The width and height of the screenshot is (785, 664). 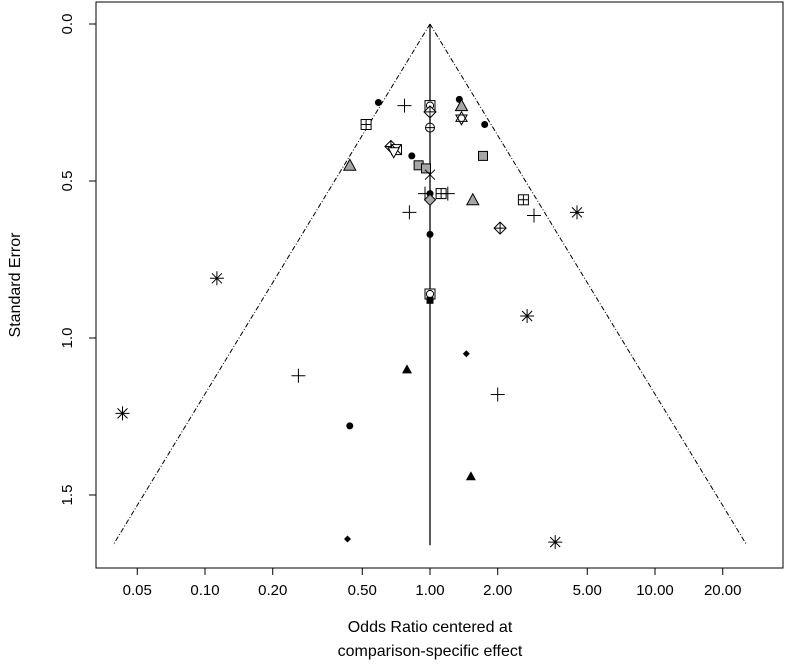 I want to click on x-axis: 0.05 0.10 0.20 0.50 1.00 2.00 5.00 10.00 20.00, so click(x=432, y=583).